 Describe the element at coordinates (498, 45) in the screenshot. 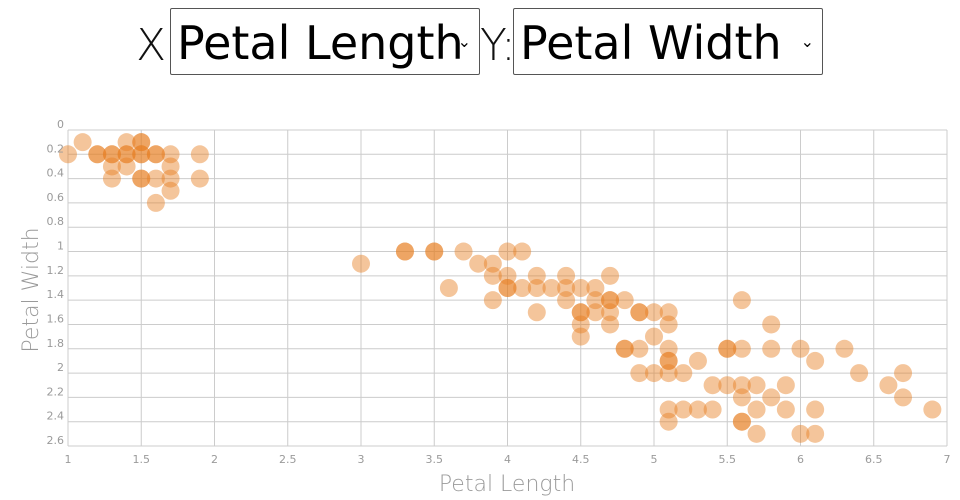

I see `y-axis-select-label: Y:` at that location.